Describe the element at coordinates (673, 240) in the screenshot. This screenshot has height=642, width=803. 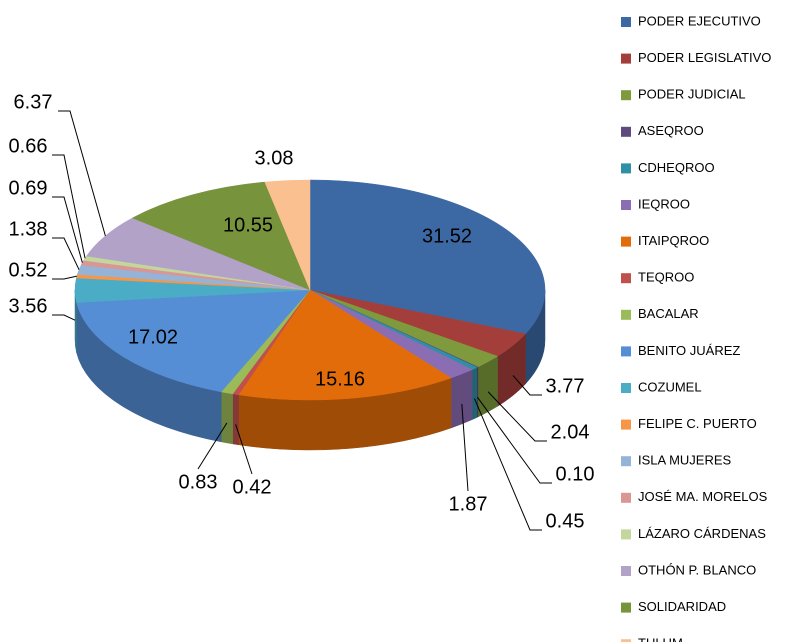
I see `legend-label: ITAIPQROO` at that location.